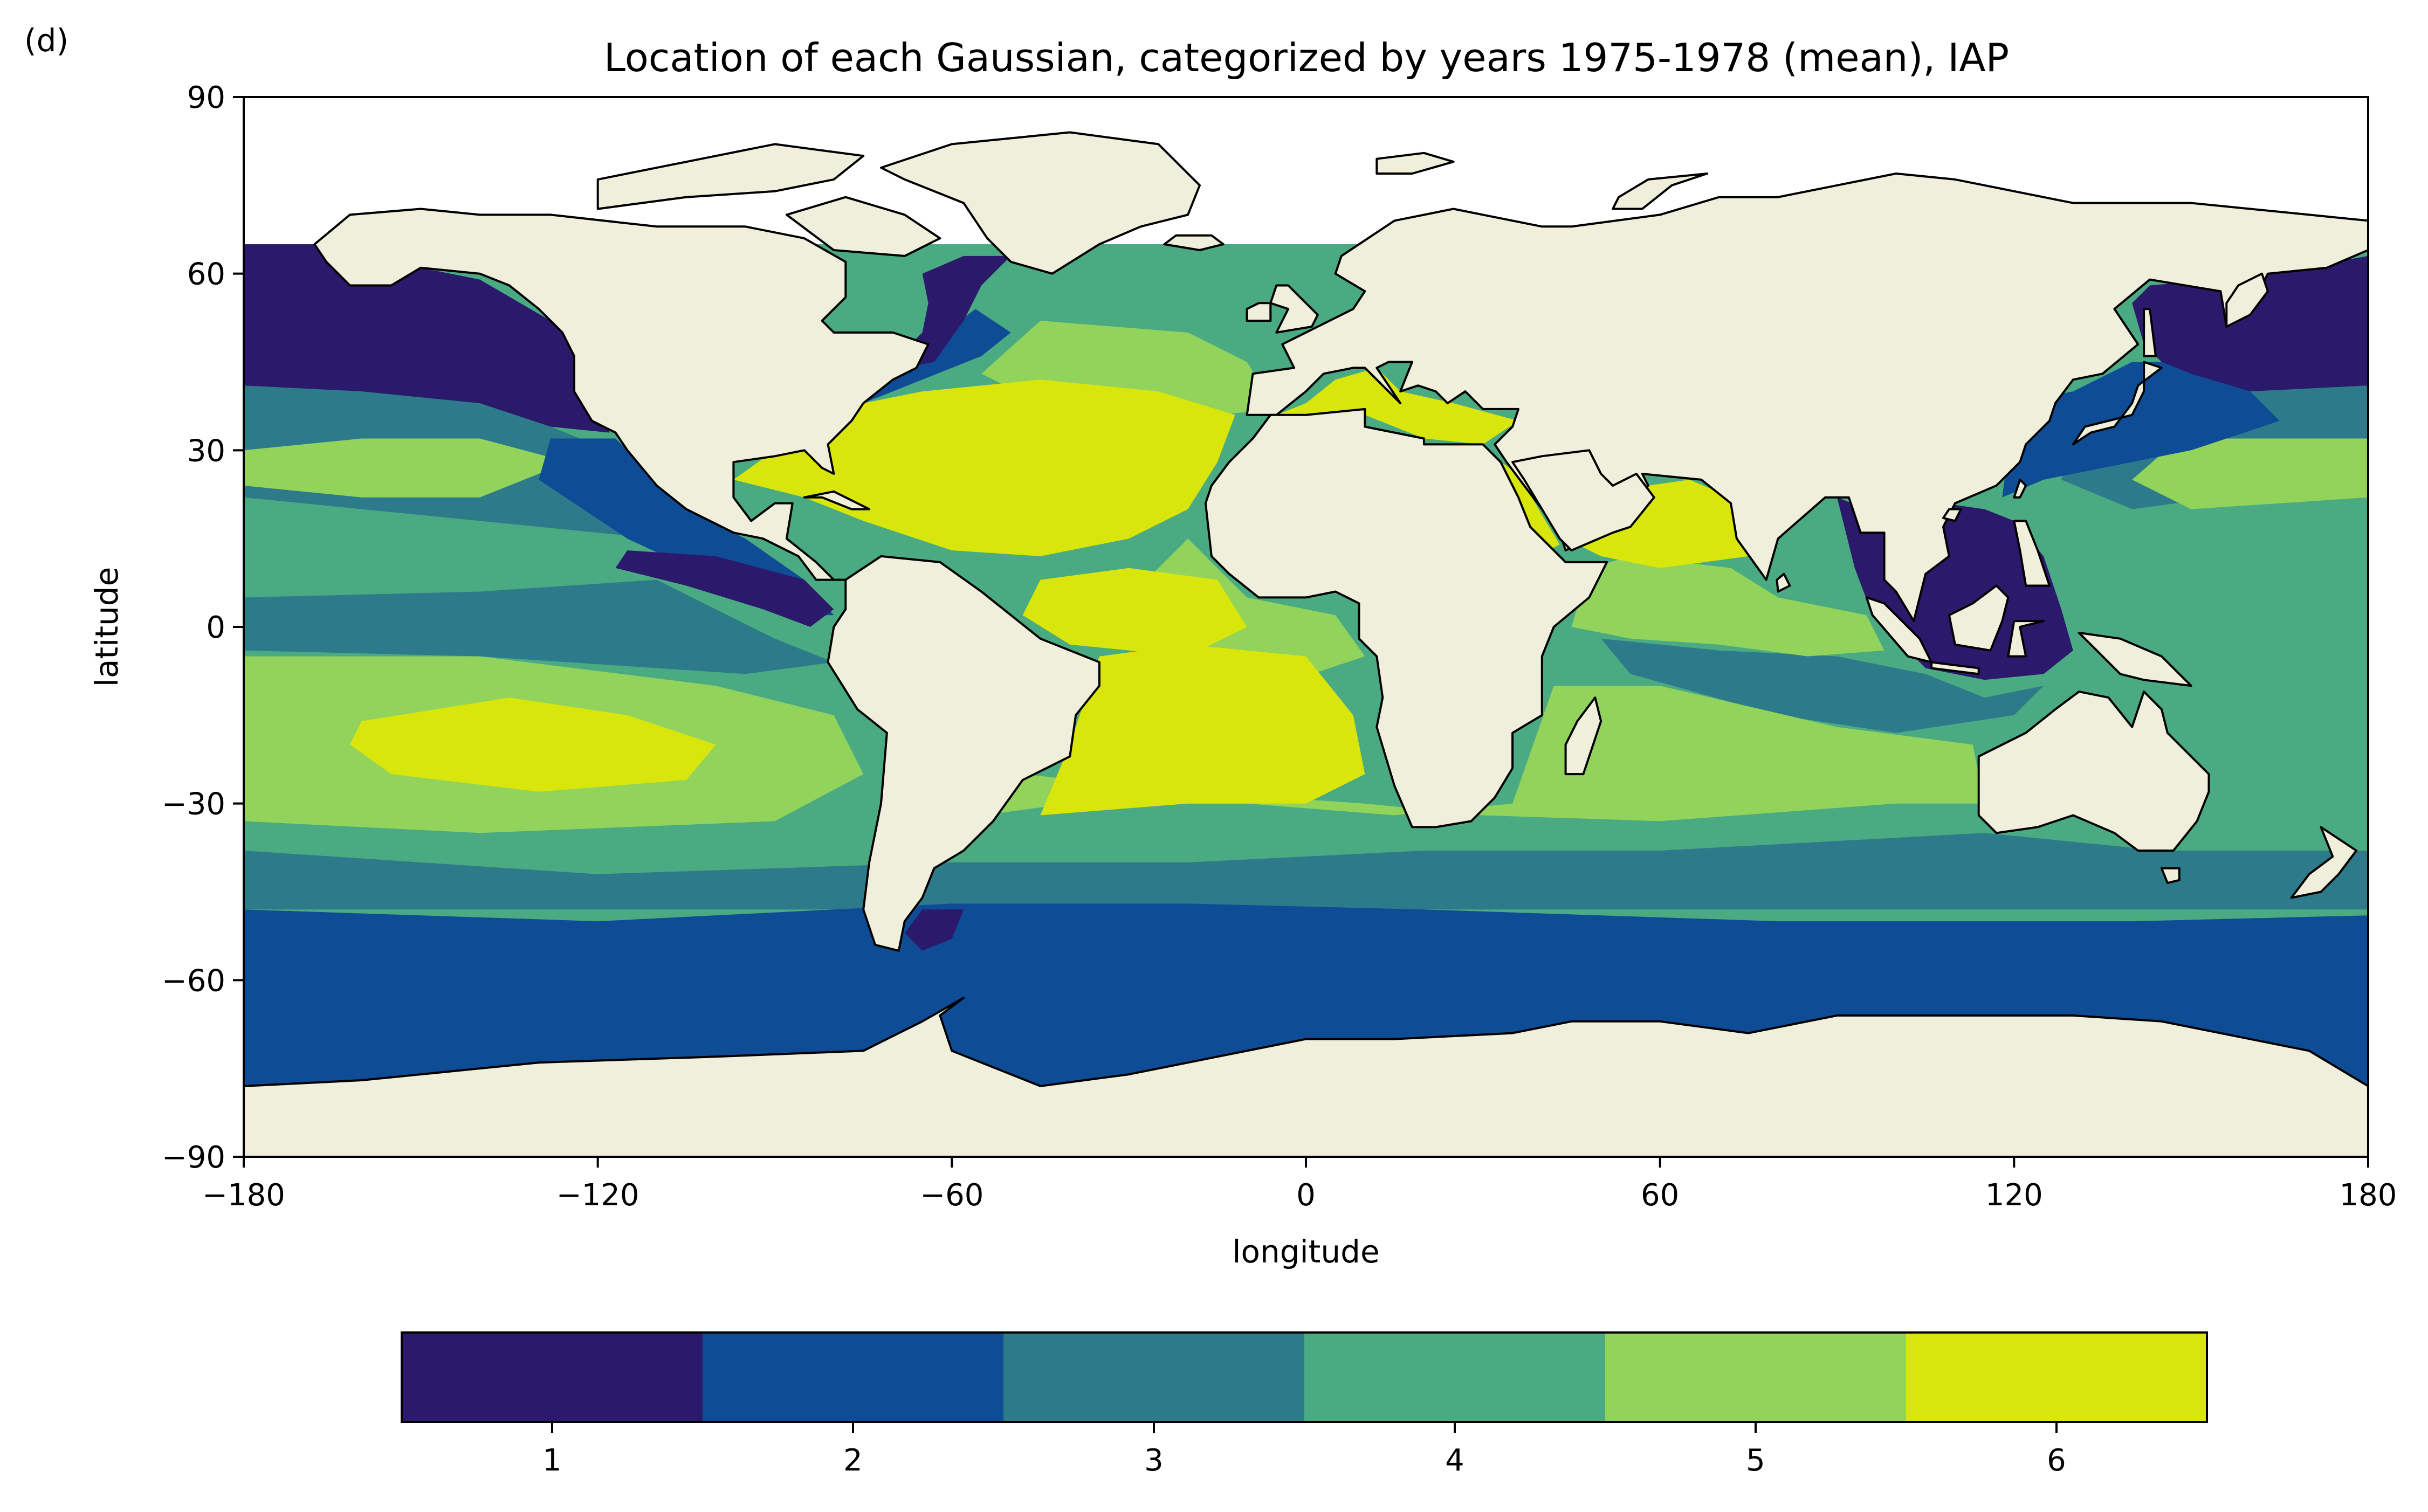 The image size is (2428, 1512). Describe the element at coordinates (193, 805) in the screenshot. I see `y-tick-label: −30` at that location.